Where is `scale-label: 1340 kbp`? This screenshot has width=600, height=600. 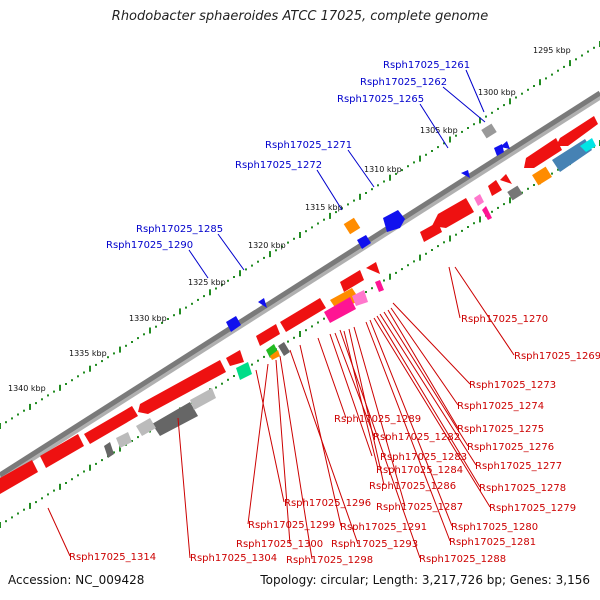
scale-label: 1340 kbp is located at coordinates (27, 388).